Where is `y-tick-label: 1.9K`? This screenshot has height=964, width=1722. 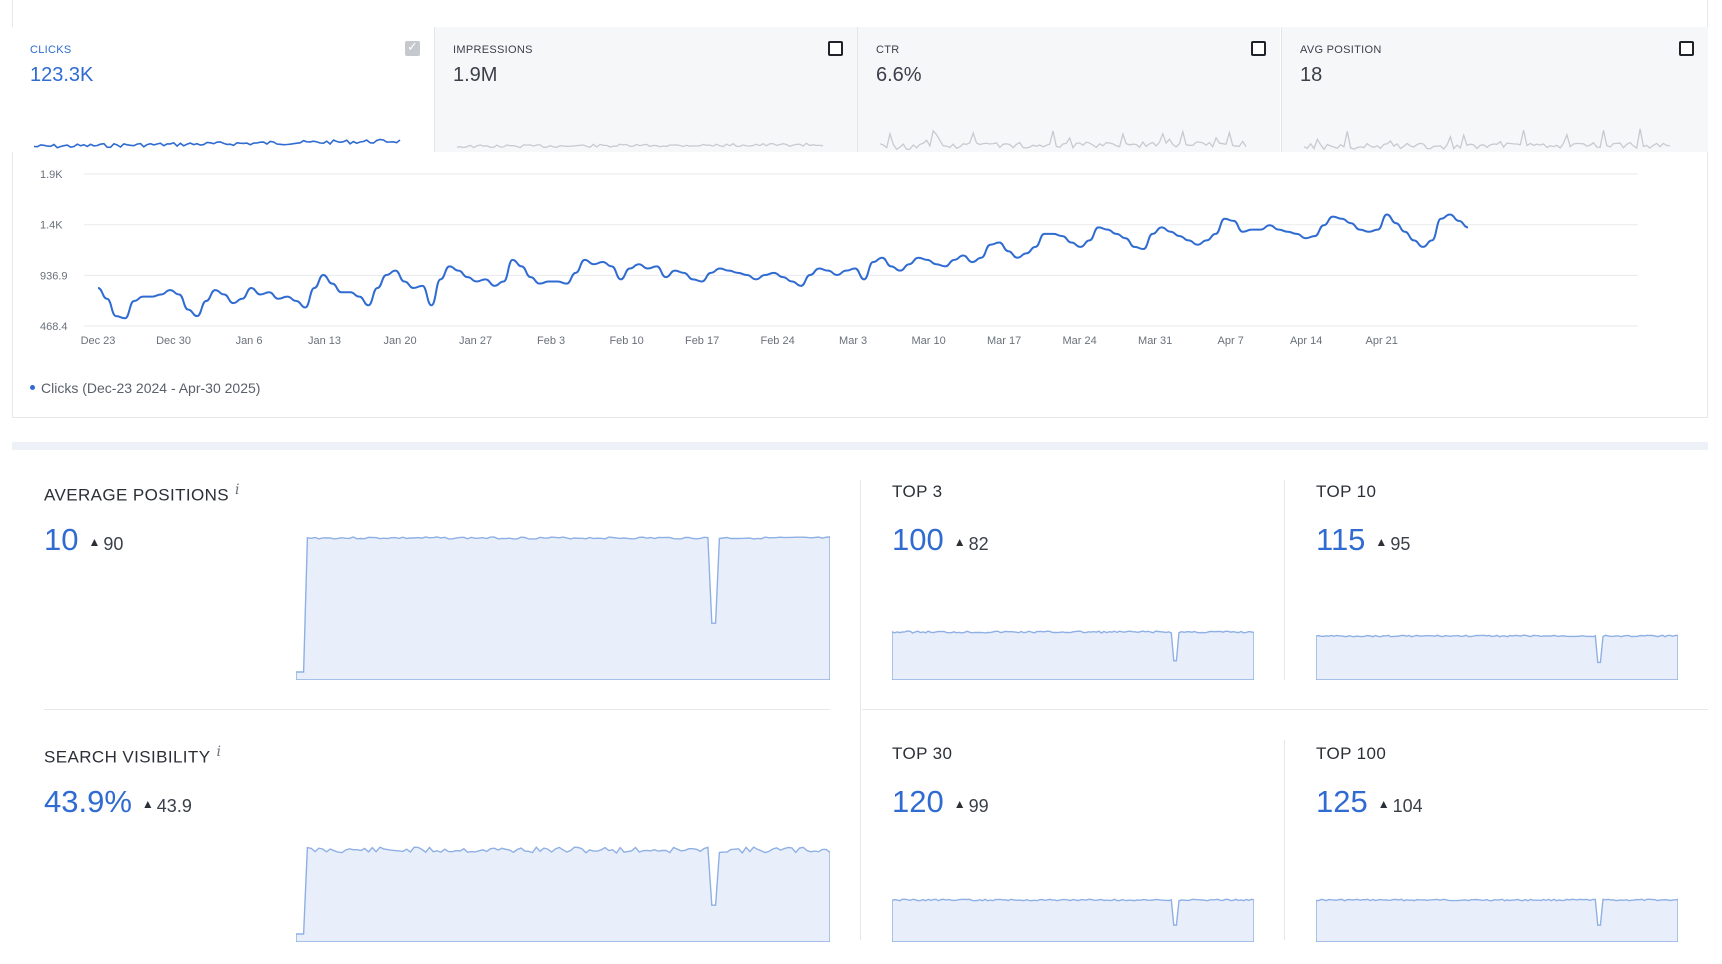
y-tick-label: 1.9K is located at coordinates (51, 175).